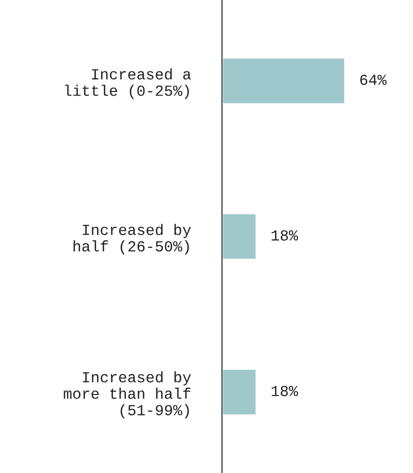 The image size is (413, 473). What do you see at coordinates (127, 394) in the screenshot?
I see `y-tick-label: Increased by more than half (51-99%)` at bounding box center [127, 394].